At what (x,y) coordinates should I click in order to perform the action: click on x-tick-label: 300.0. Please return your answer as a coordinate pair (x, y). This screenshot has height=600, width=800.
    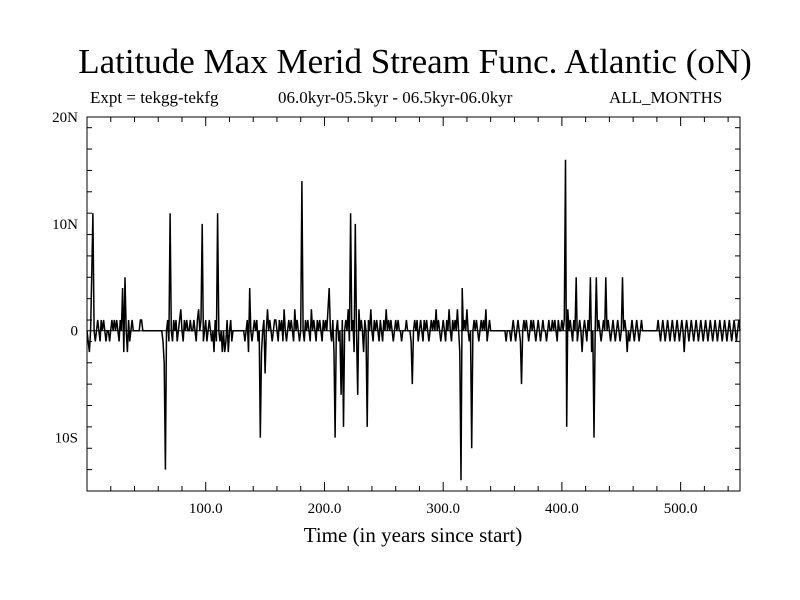
    Looking at the image, I should click on (443, 509).